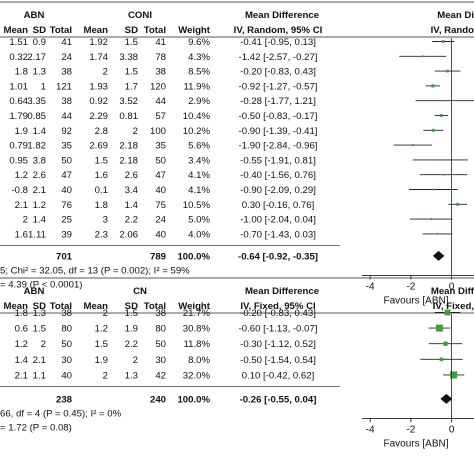  Describe the element at coordinates (21, 175) in the screenshot. I see `panel1-row-10-exp-mean: 1.2` at that location.